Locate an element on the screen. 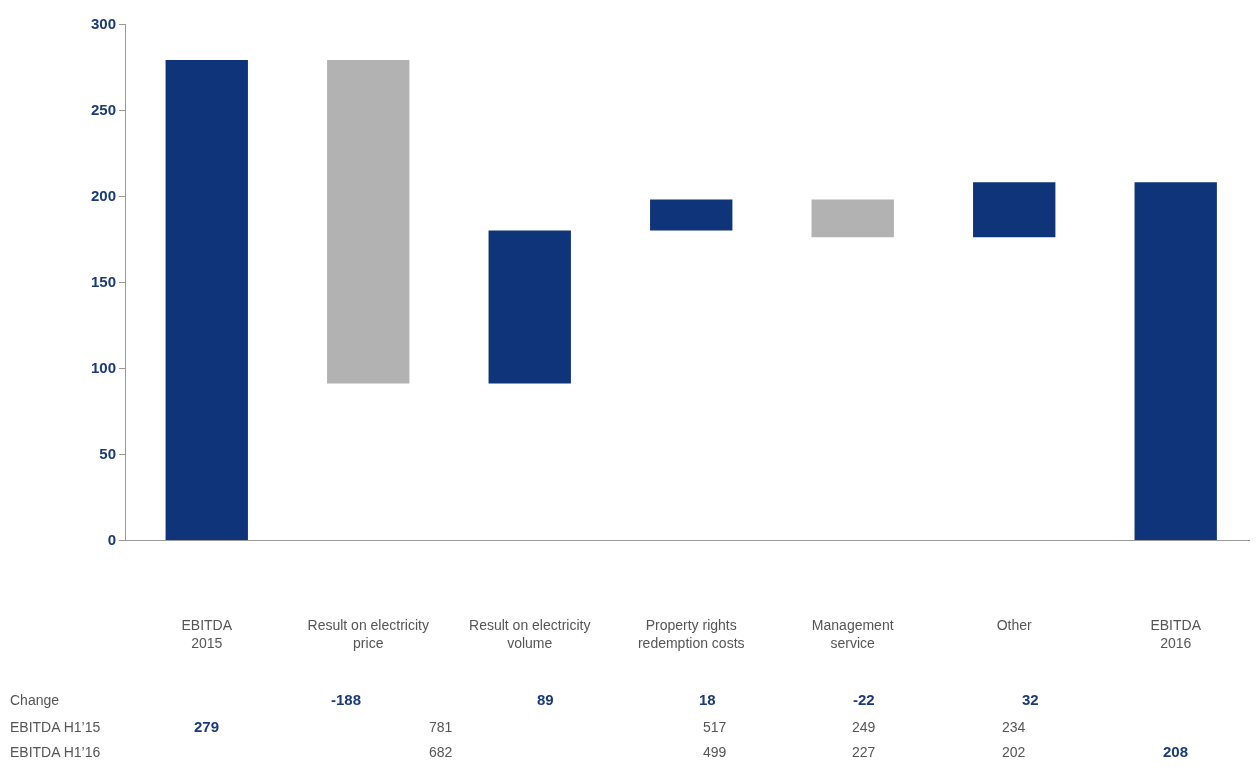  y-tick-label: 300 is located at coordinates (103, 24).